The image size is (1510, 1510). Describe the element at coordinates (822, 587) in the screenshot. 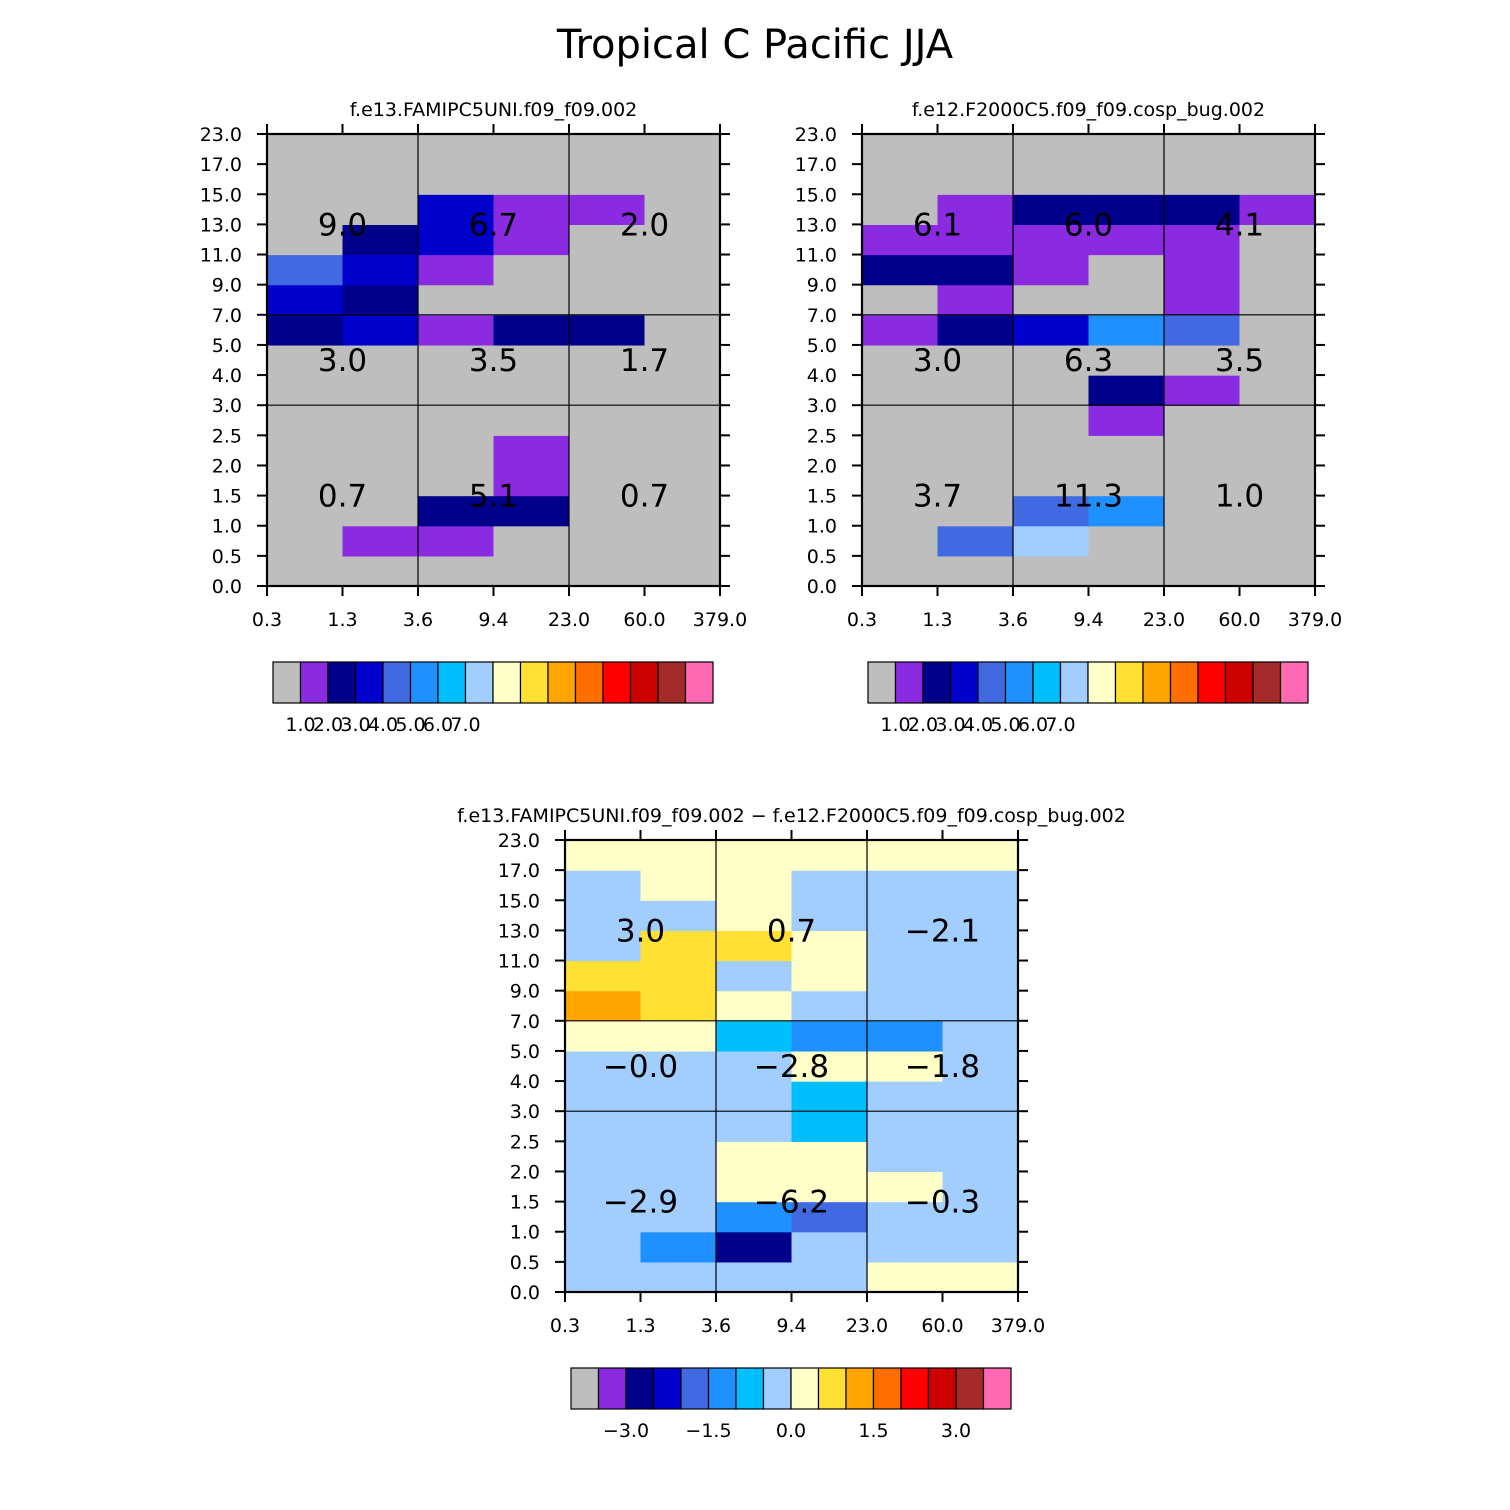

I see `y-tick-label: 0.0` at that location.